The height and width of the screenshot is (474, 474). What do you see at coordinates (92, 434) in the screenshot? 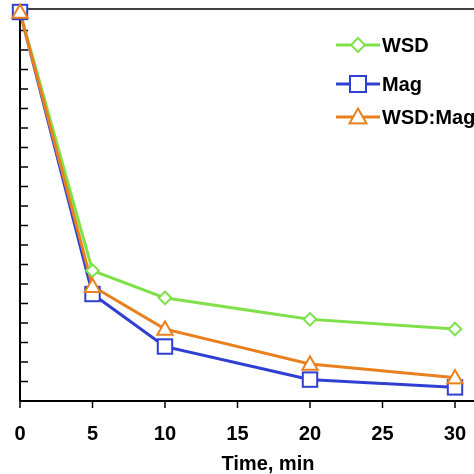
I see `x-tick-label: 5` at bounding box center [92, 434].